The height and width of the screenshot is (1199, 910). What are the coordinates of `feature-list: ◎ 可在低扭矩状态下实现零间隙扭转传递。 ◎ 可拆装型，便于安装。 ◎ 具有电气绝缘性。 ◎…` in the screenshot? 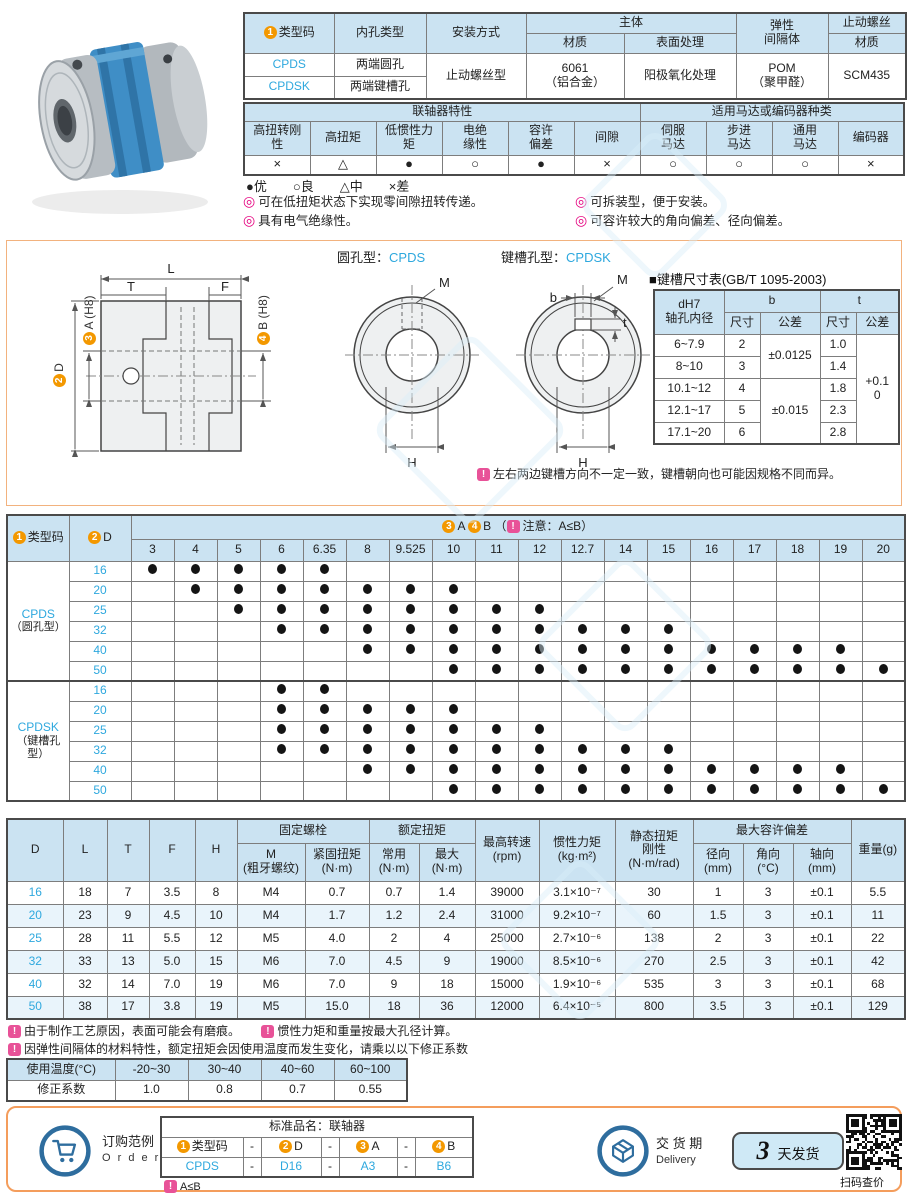 It's located at (575, 211).